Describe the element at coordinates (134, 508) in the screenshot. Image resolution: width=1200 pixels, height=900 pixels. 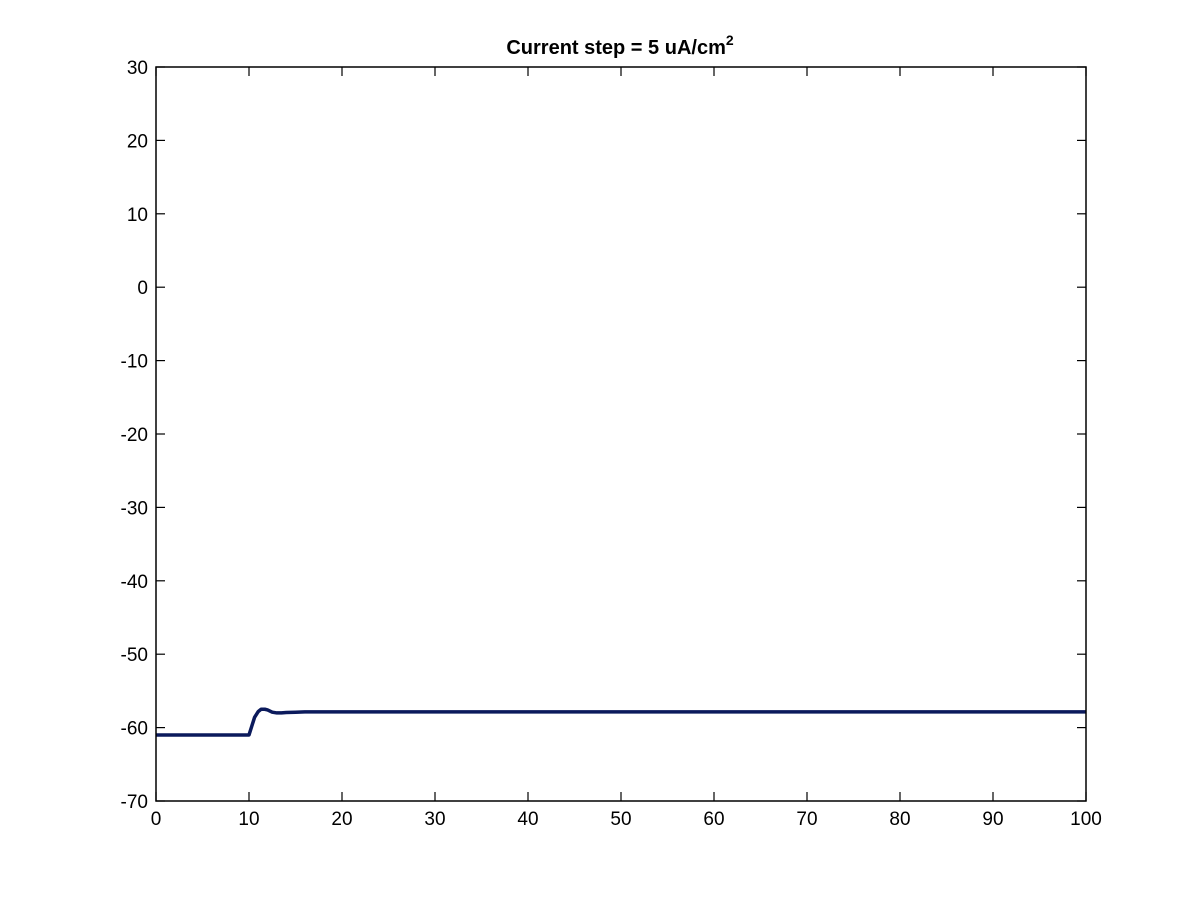
I see `y-tick-label: -30` at that location.